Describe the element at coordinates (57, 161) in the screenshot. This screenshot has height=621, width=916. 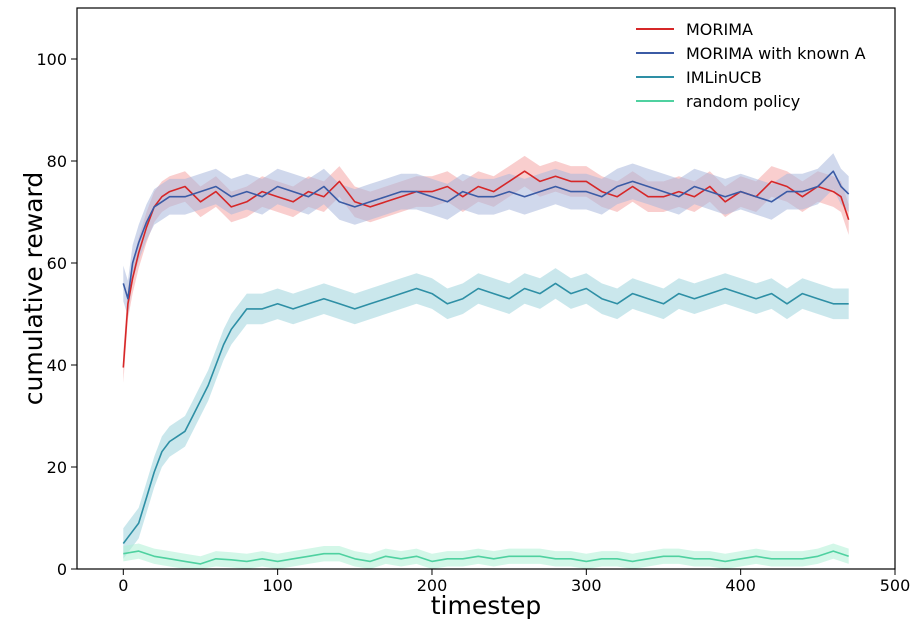
I see `y-tick-label: 80` at that location.